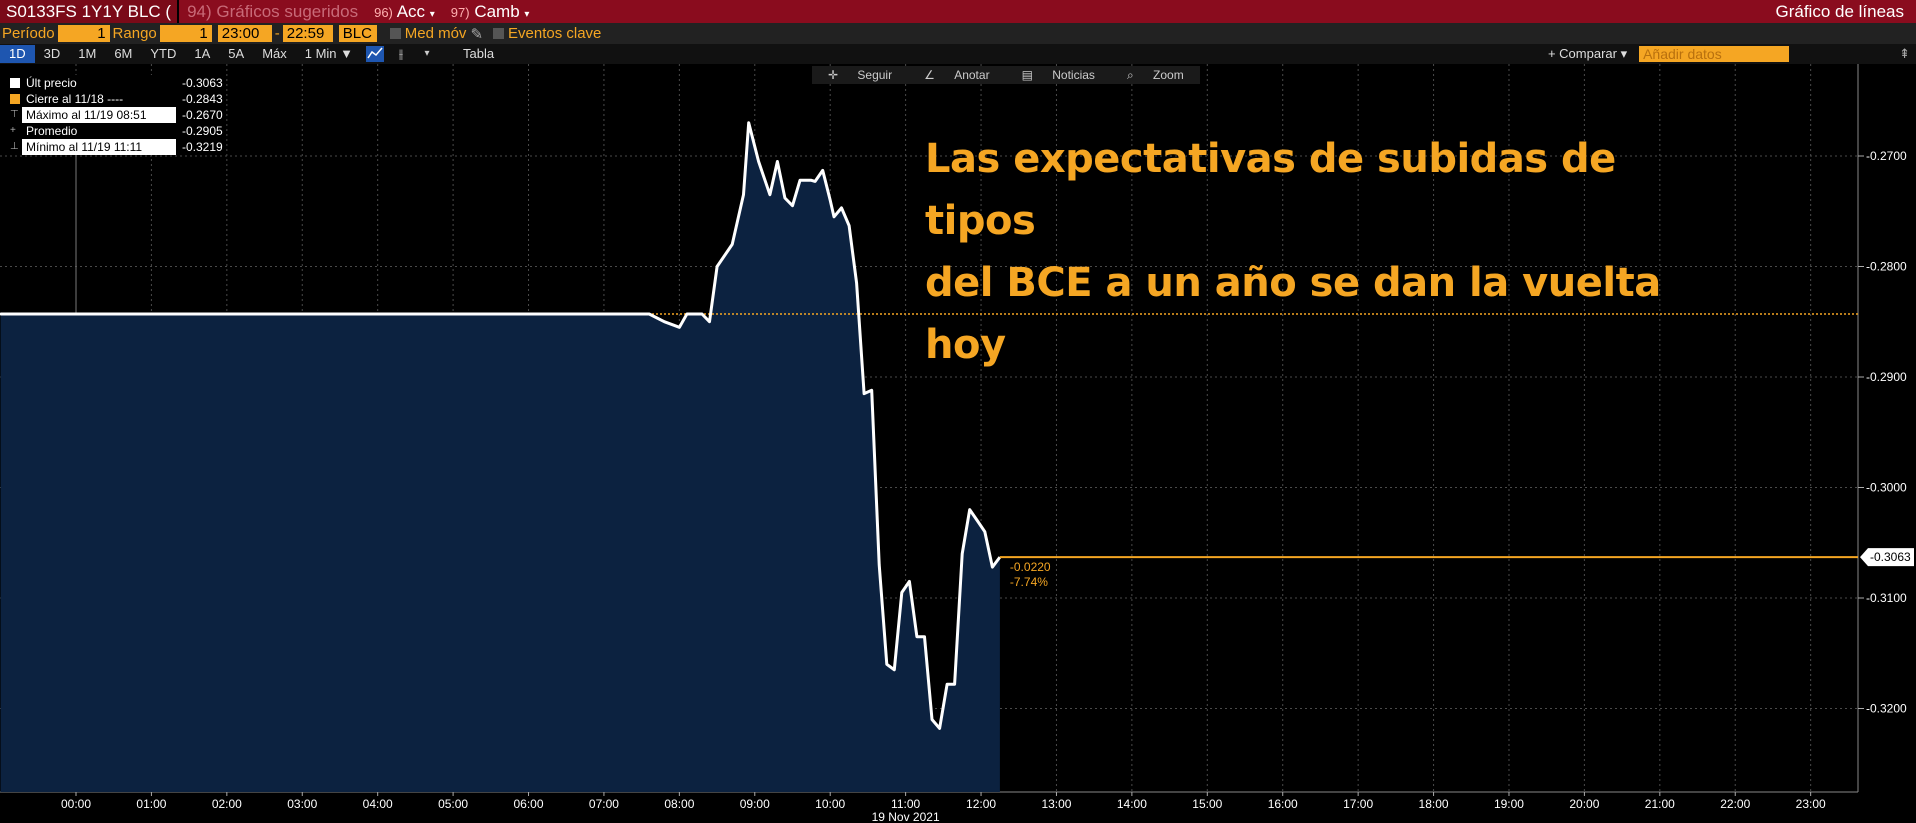  I want to click on exchange-menu-number: 97), so click(460, 12).